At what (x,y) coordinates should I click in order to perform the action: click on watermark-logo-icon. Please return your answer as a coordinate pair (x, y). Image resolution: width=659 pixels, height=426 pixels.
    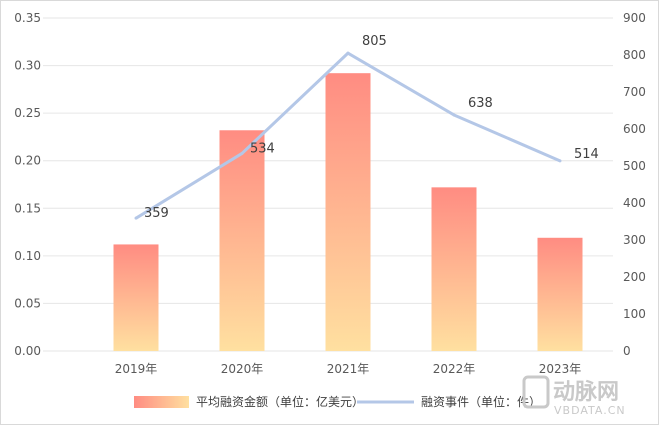
    Looking at the image, I should click on (536, 392).